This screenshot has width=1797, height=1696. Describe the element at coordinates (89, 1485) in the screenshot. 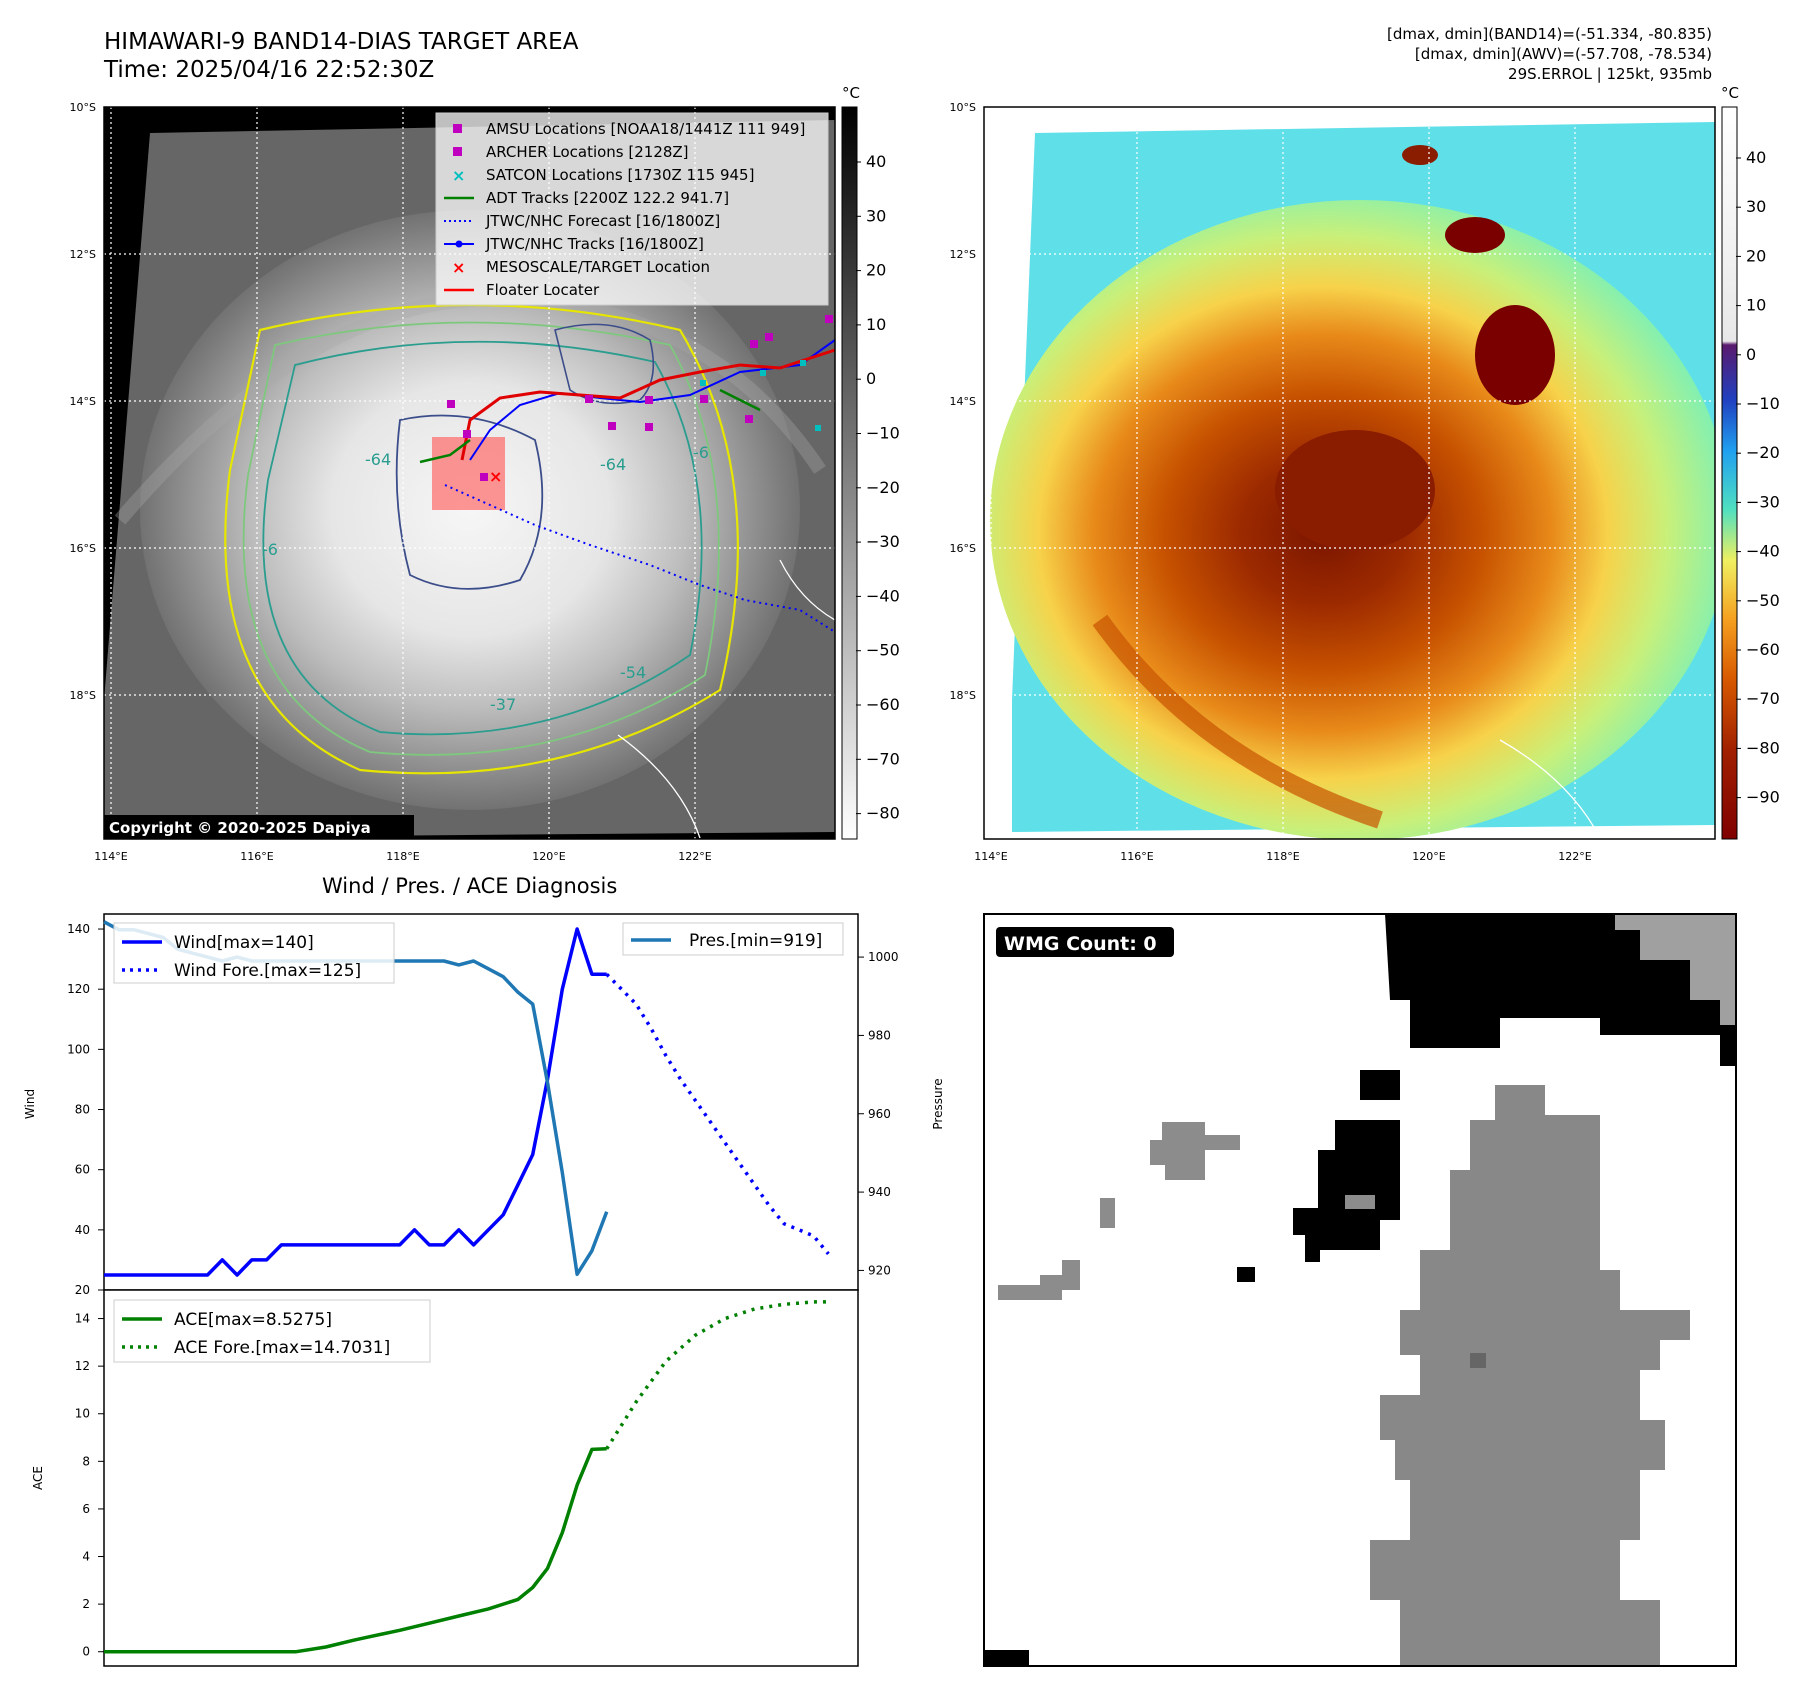

I see `ace-y-ticks: 0 2 4 6 8 10 12 14` at that location.